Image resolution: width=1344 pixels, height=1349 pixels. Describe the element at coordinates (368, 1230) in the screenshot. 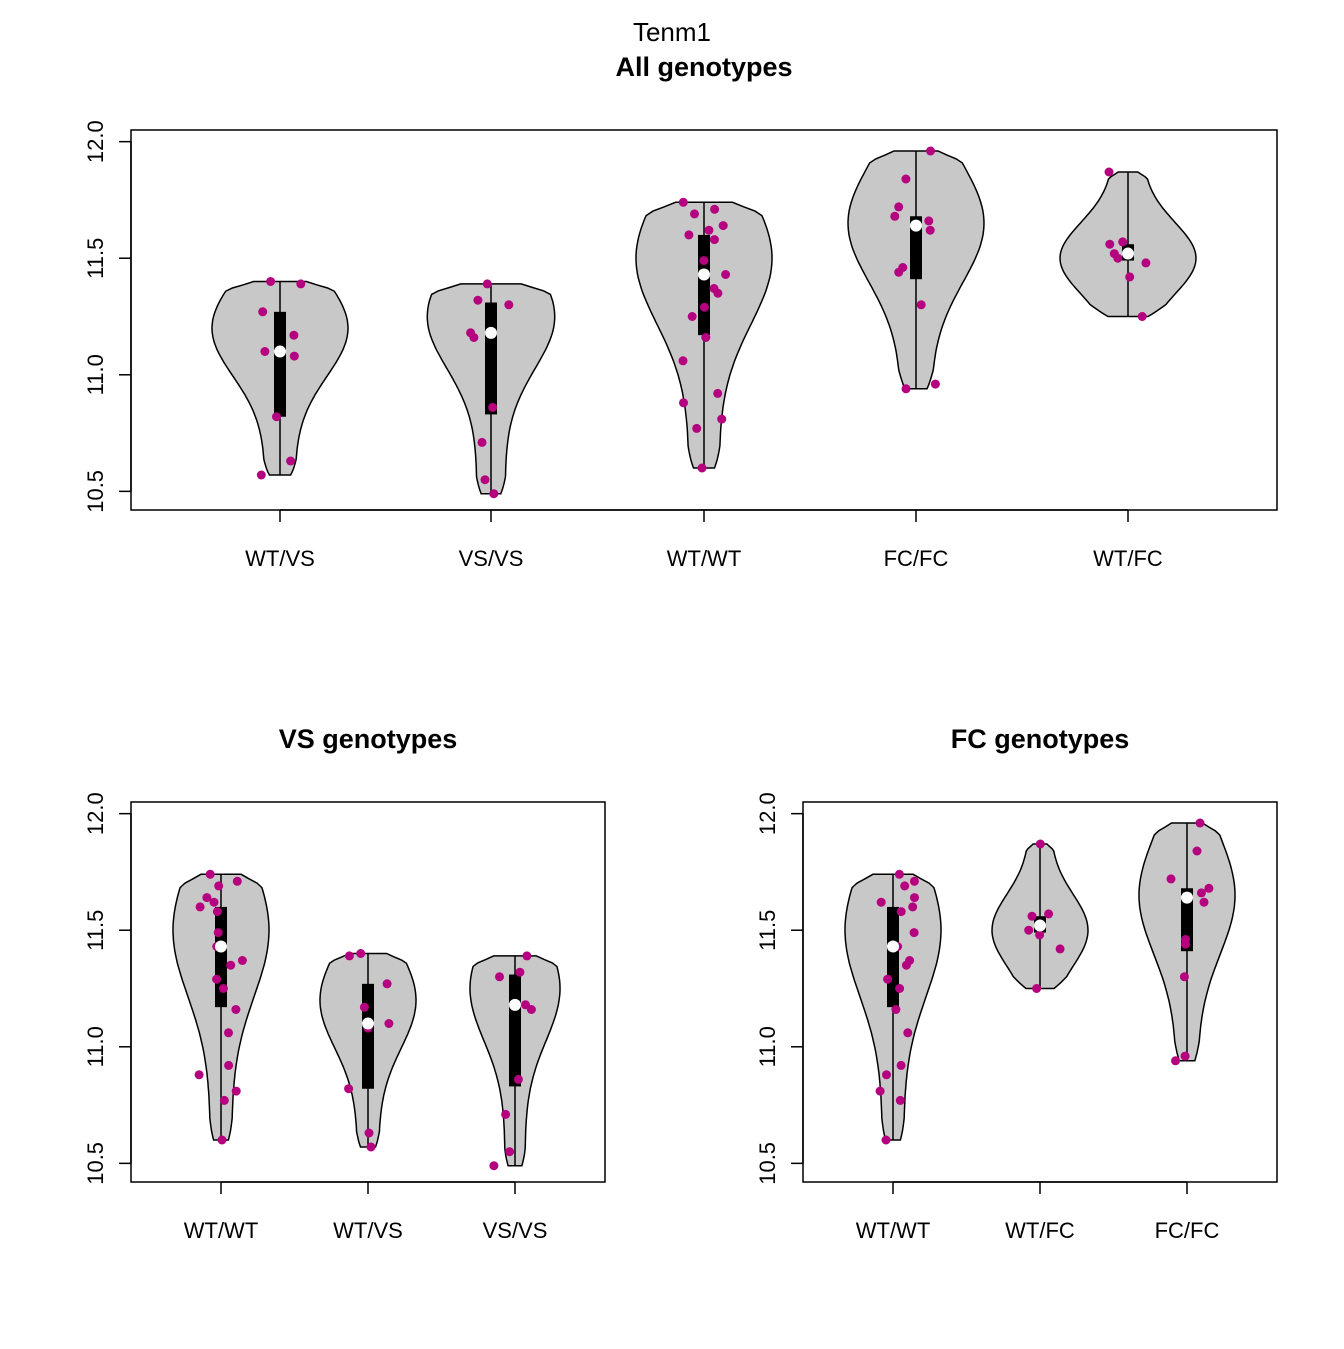

I see `x-tick-label-wt-vs: WT/VS` at that location.